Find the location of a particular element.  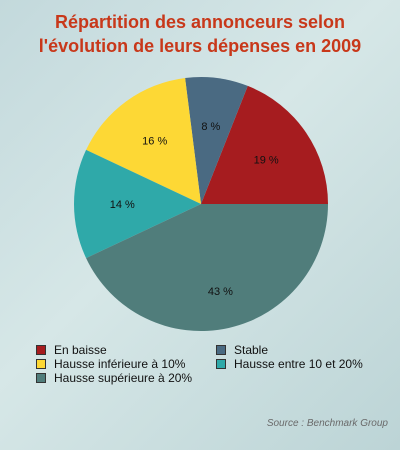

chart-title-line2: l'évolution de leurs dépenses en 2009 is located at coordinates (200, 46).